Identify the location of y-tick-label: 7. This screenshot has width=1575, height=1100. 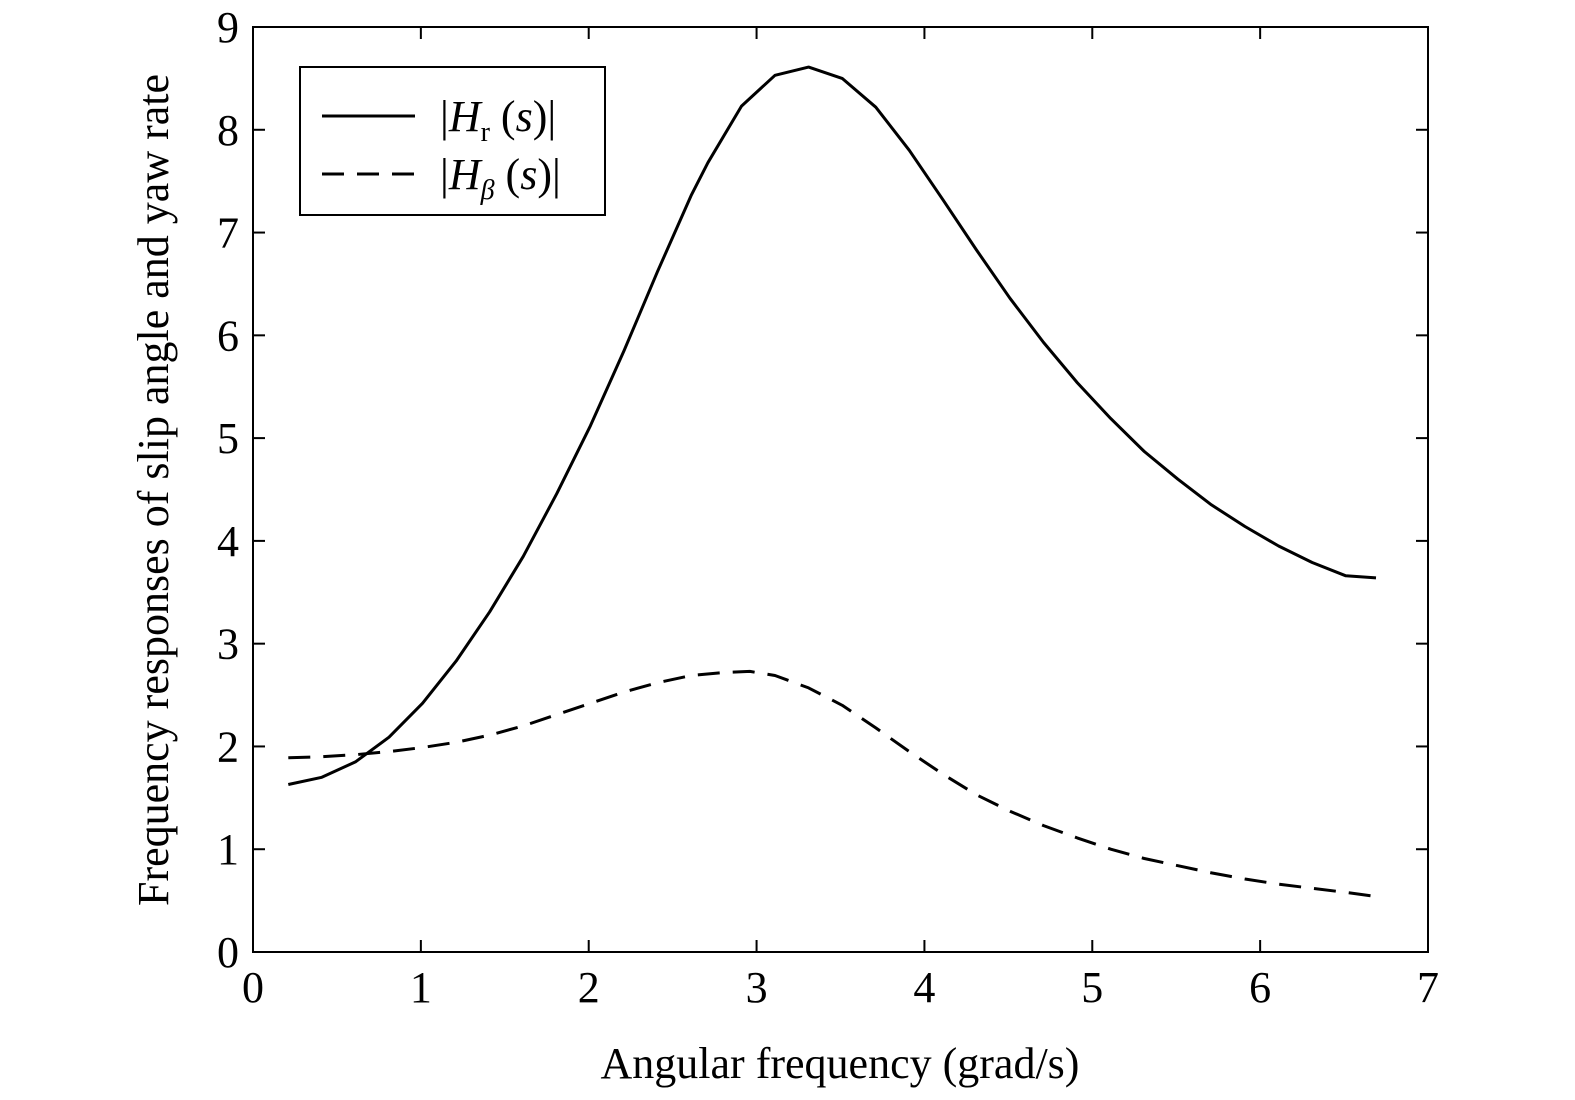
(228, 233).